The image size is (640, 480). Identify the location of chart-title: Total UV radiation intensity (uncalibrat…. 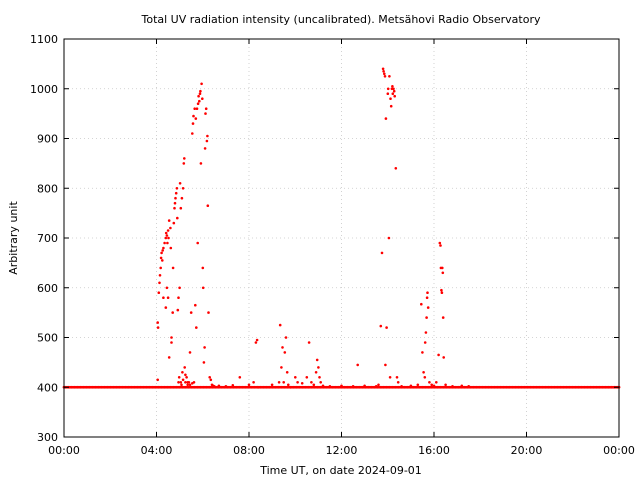
(341, 19).